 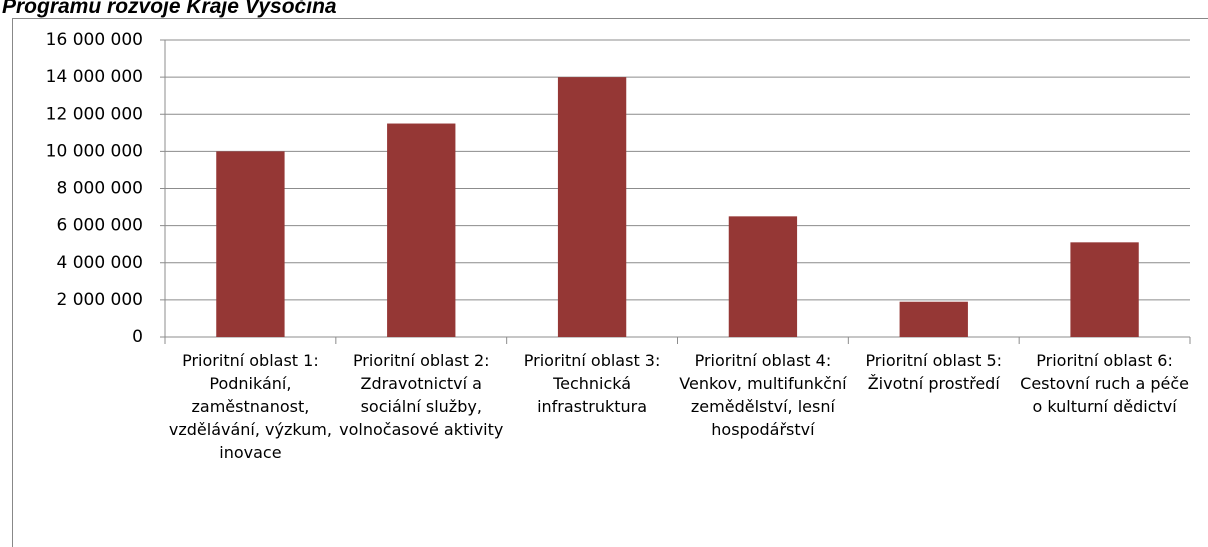 What do you see at coordinates (99, 189) in the screenshot?
I see `y-tick-label: 8 000 000` at bounding box center [99, 189].